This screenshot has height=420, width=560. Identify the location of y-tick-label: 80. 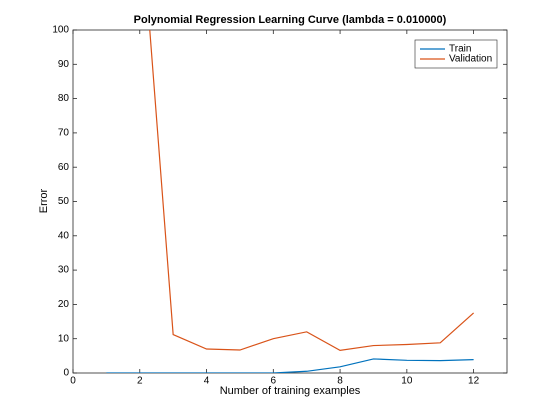
(64, 98).